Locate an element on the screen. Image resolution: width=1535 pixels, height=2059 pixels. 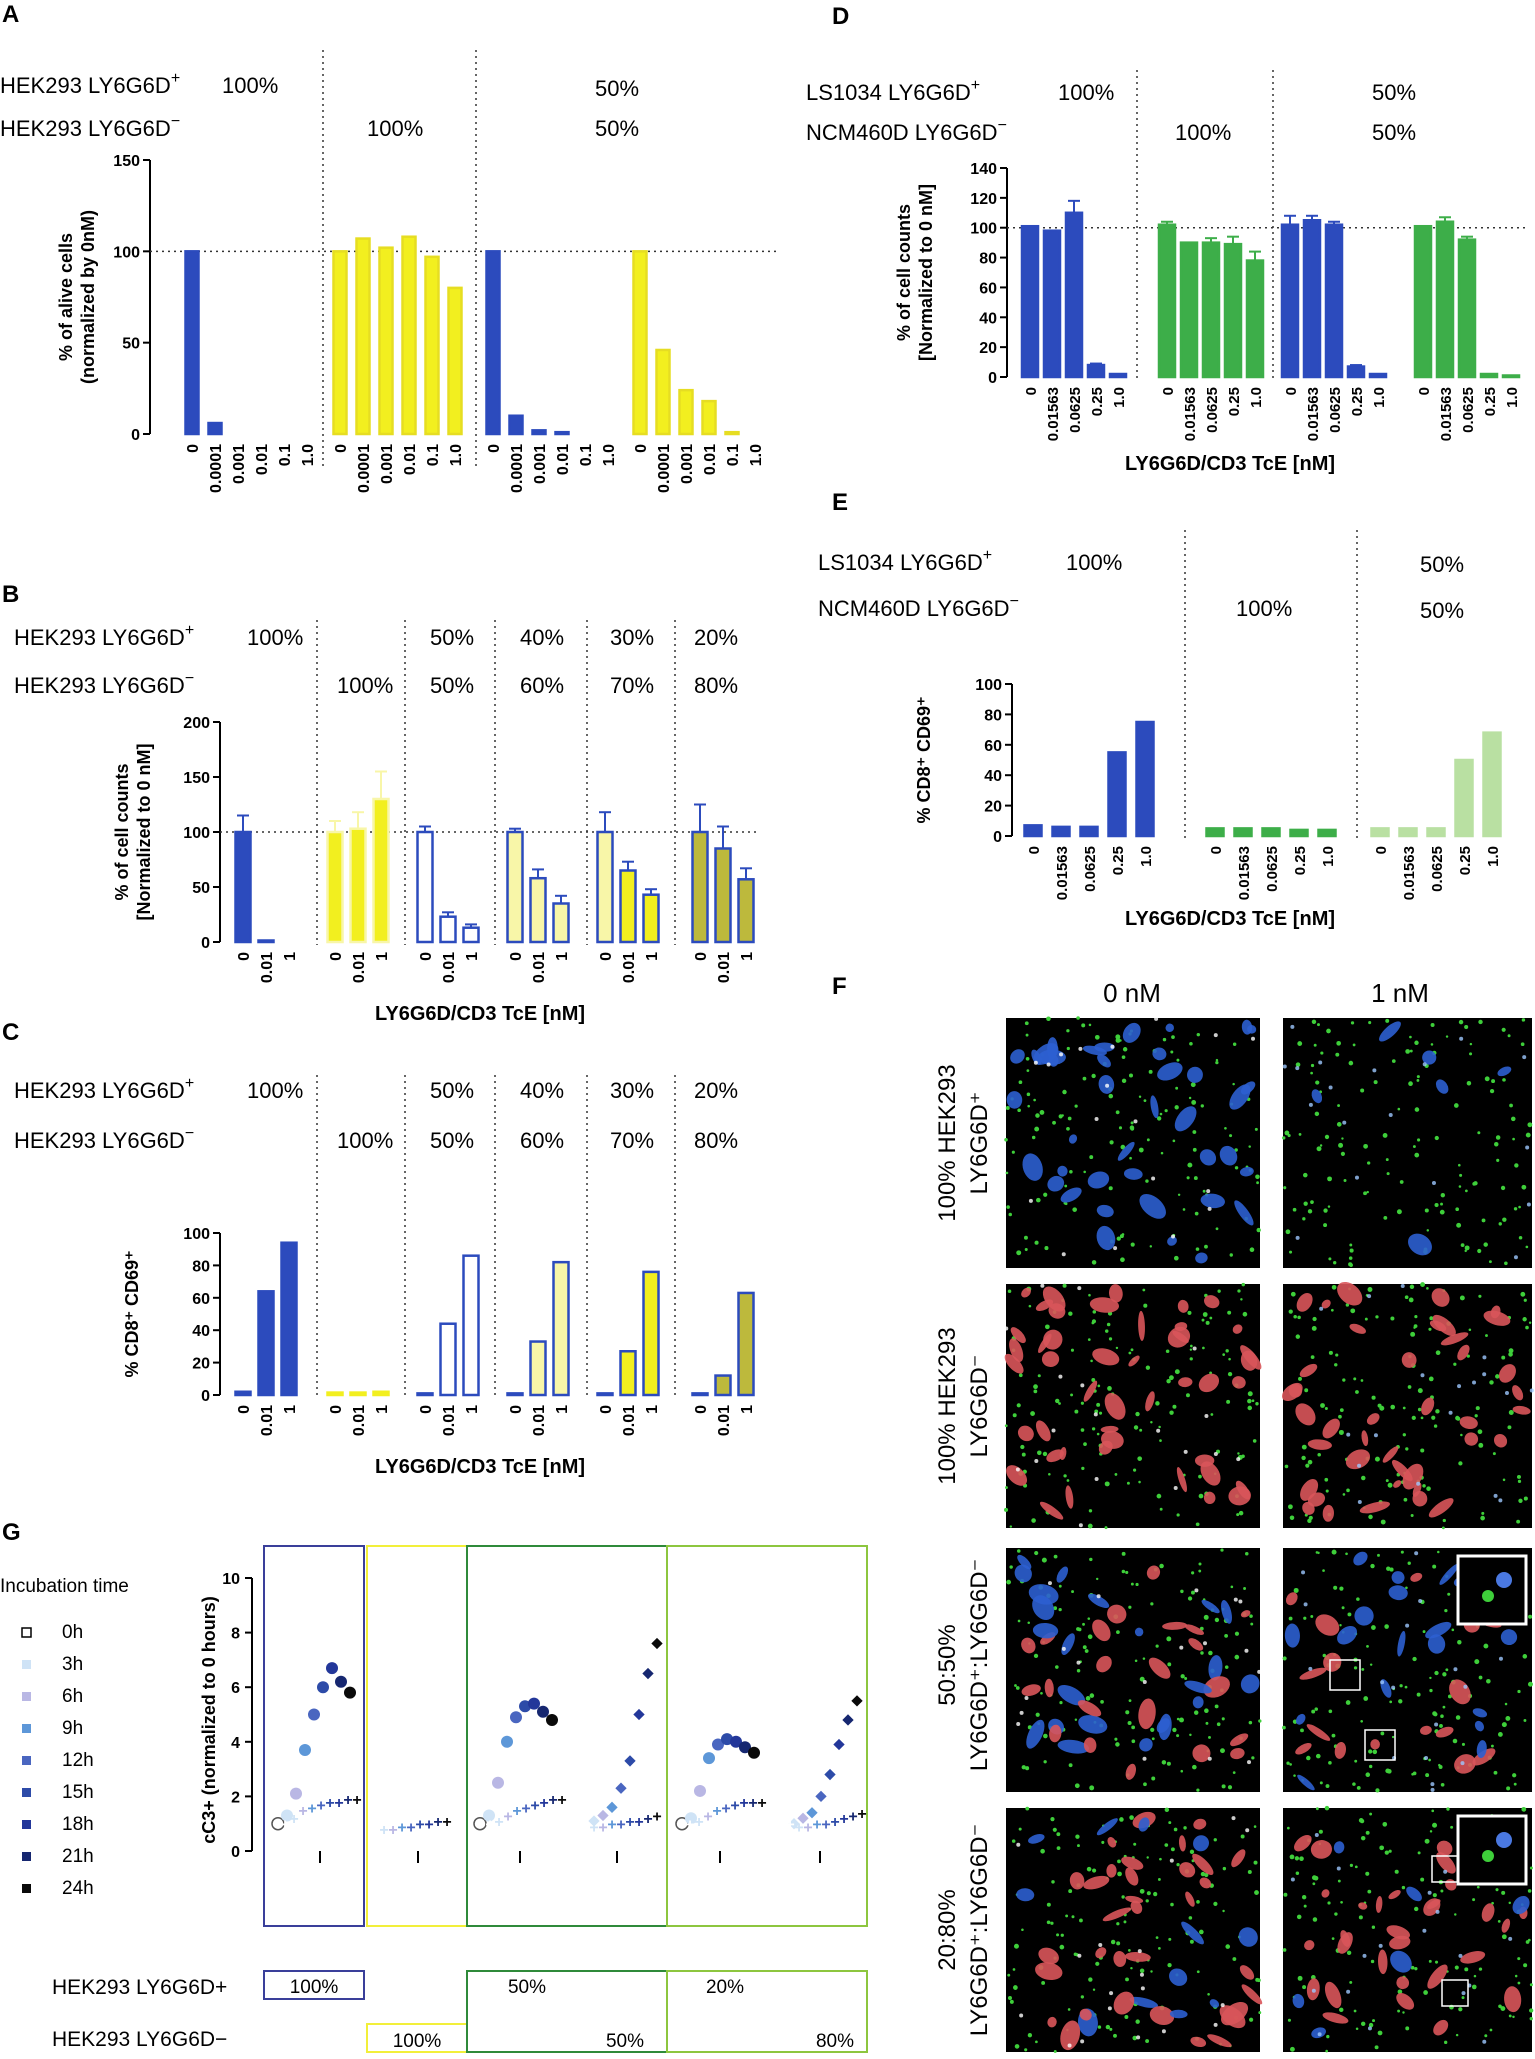
x-tick-label: 0.01 is located at coordinates (539, 1420).